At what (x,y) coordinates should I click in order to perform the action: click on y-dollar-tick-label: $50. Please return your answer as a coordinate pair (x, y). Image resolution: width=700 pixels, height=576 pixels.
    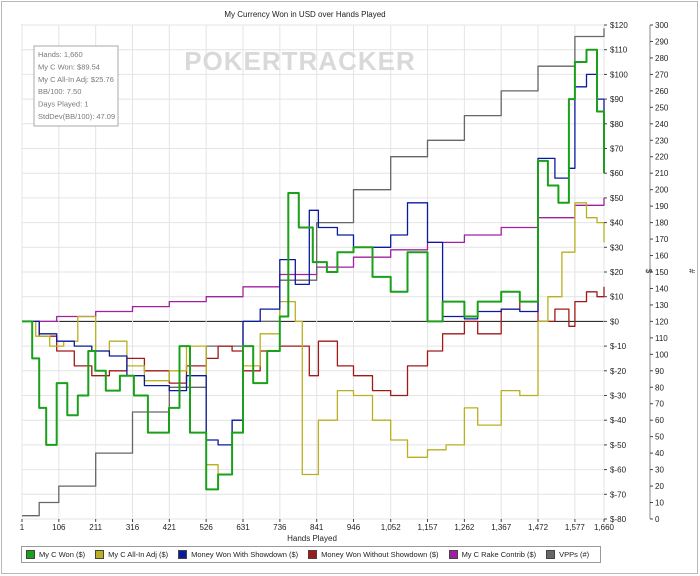
    Looking at the image, I should click on (617, 198).